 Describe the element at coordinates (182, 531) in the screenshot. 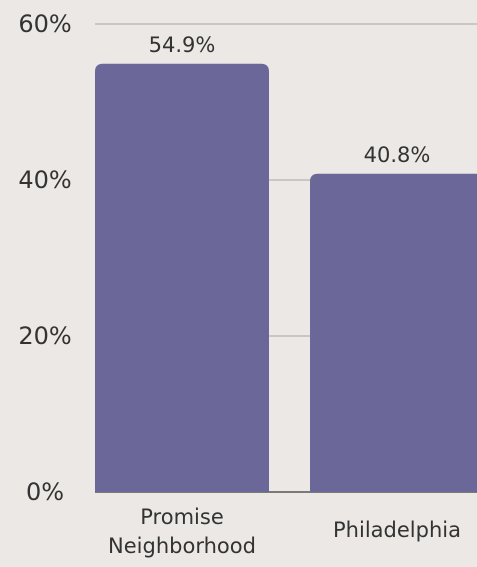

I see `x-category-label: Promise Neighborhood` at that location.